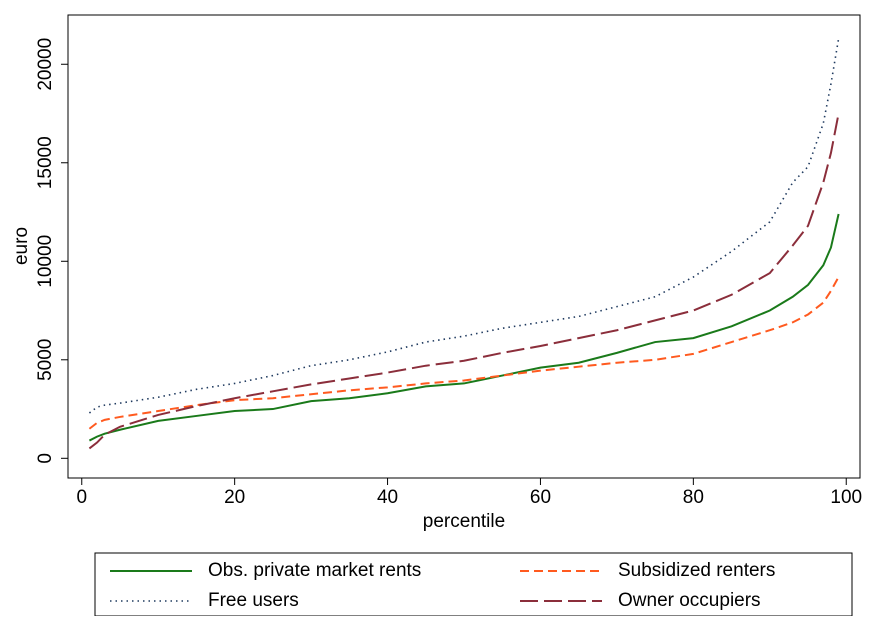 The width and height of the screenshot is (872, 621). I want to click on y-tick-label: 5000, so click(45, 360).